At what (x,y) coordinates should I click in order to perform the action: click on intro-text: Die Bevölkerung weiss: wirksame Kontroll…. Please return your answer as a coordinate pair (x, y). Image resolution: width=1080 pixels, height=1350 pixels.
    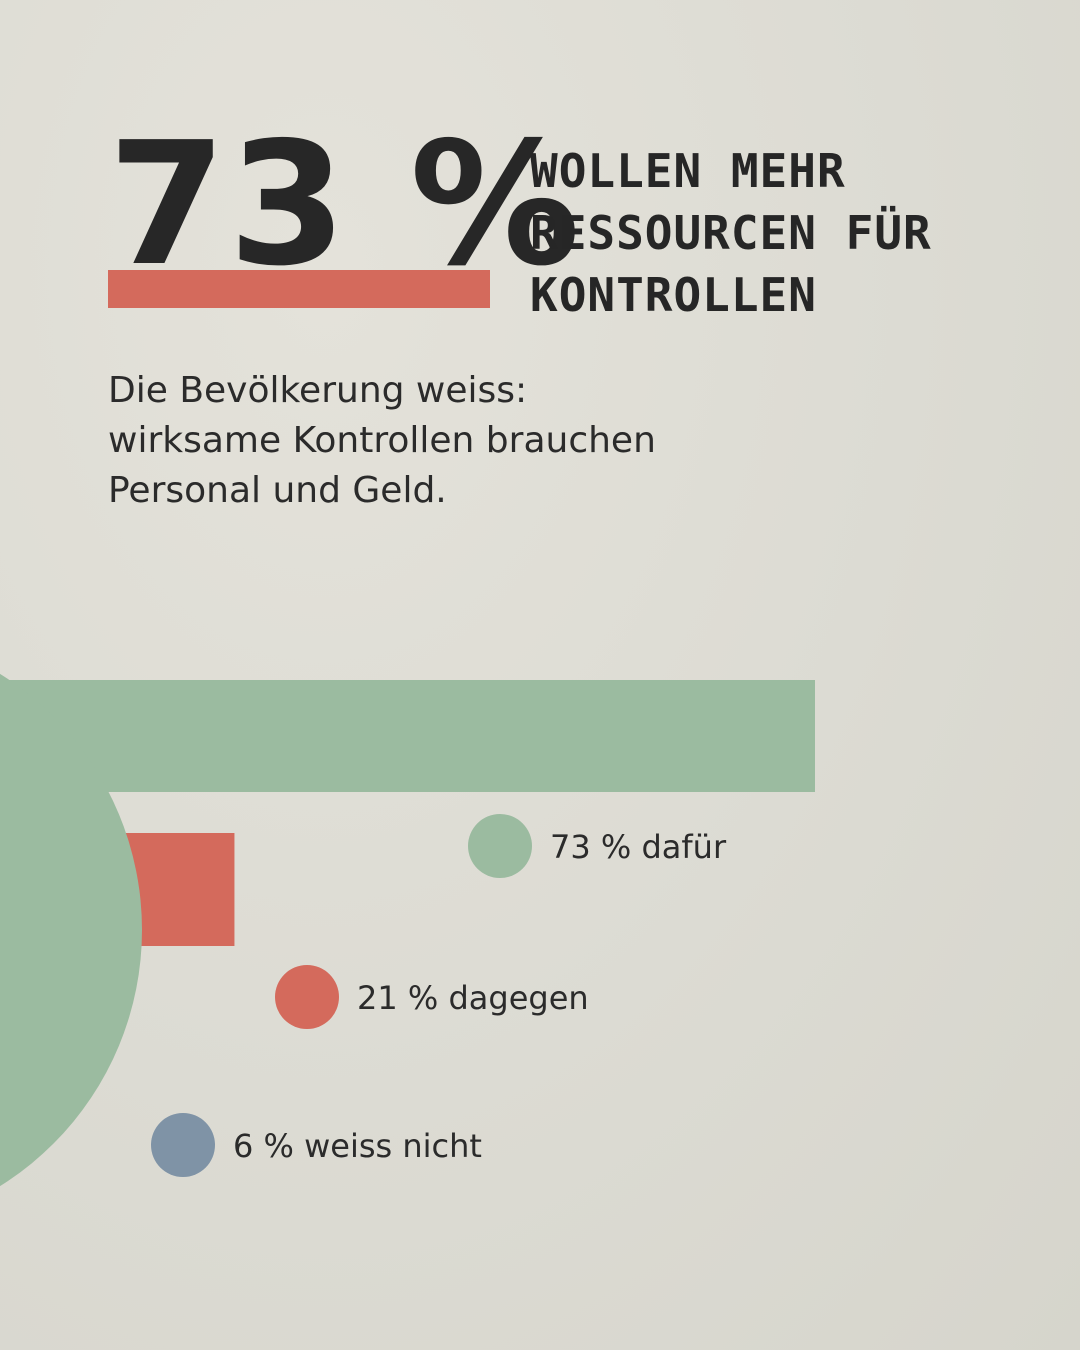
    Looking at the image, I should click on (498, 441).